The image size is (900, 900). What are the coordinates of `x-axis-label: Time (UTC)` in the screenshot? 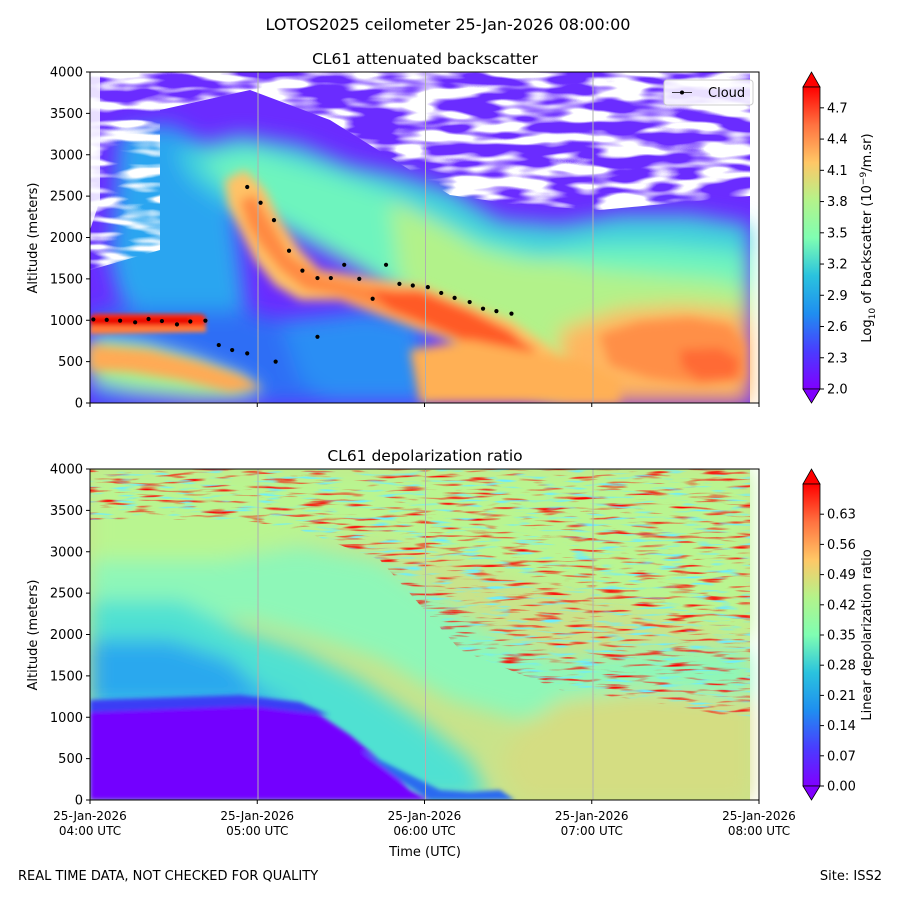 It's located at (424, 852).